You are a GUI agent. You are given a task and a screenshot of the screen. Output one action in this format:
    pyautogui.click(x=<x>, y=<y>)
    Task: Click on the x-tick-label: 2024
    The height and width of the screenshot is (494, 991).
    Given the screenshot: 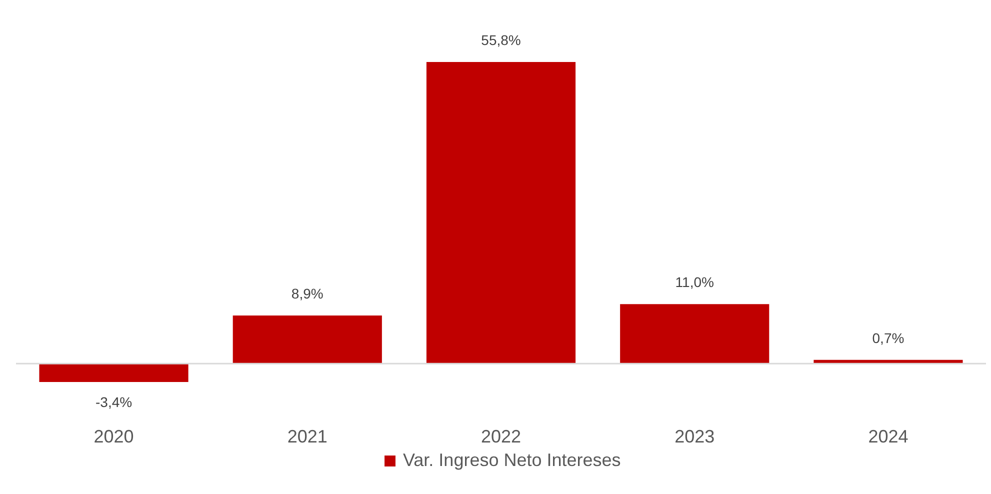 What is the action you would take?
    pyautogui.click(x=888, y=436)
    